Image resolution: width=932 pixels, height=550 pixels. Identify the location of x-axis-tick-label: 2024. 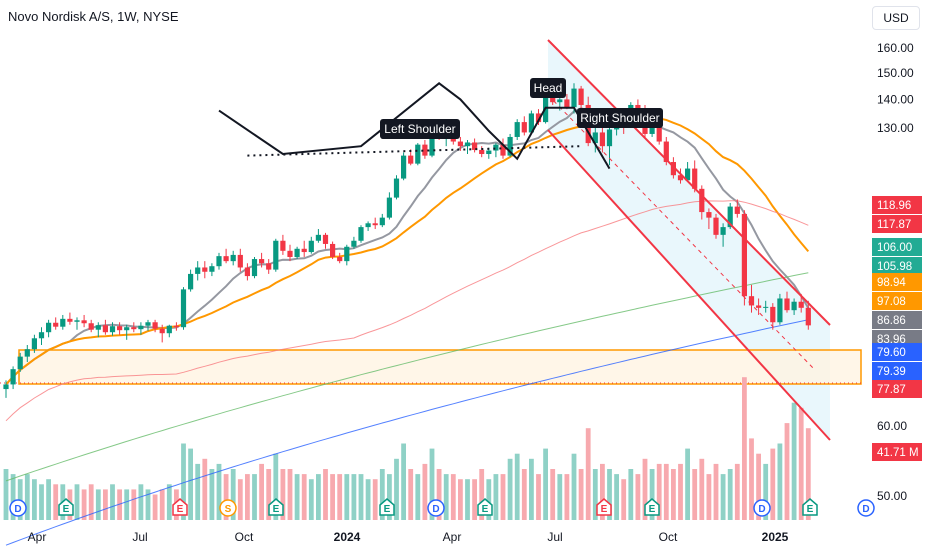
(347, 537).